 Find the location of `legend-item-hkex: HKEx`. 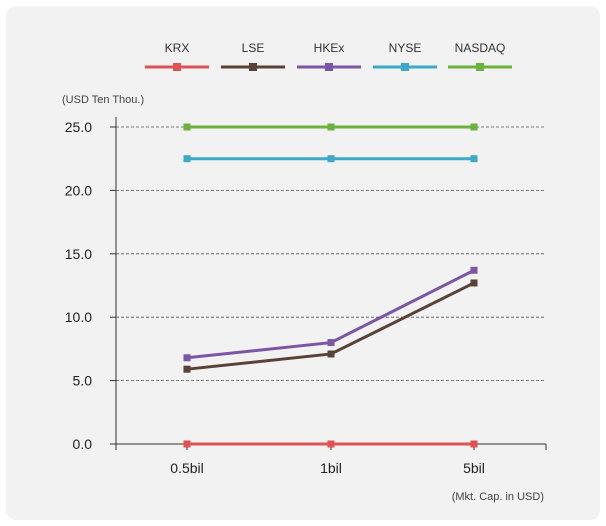

legend-item-hkex: HKEx is located at coordinates (329, 56).